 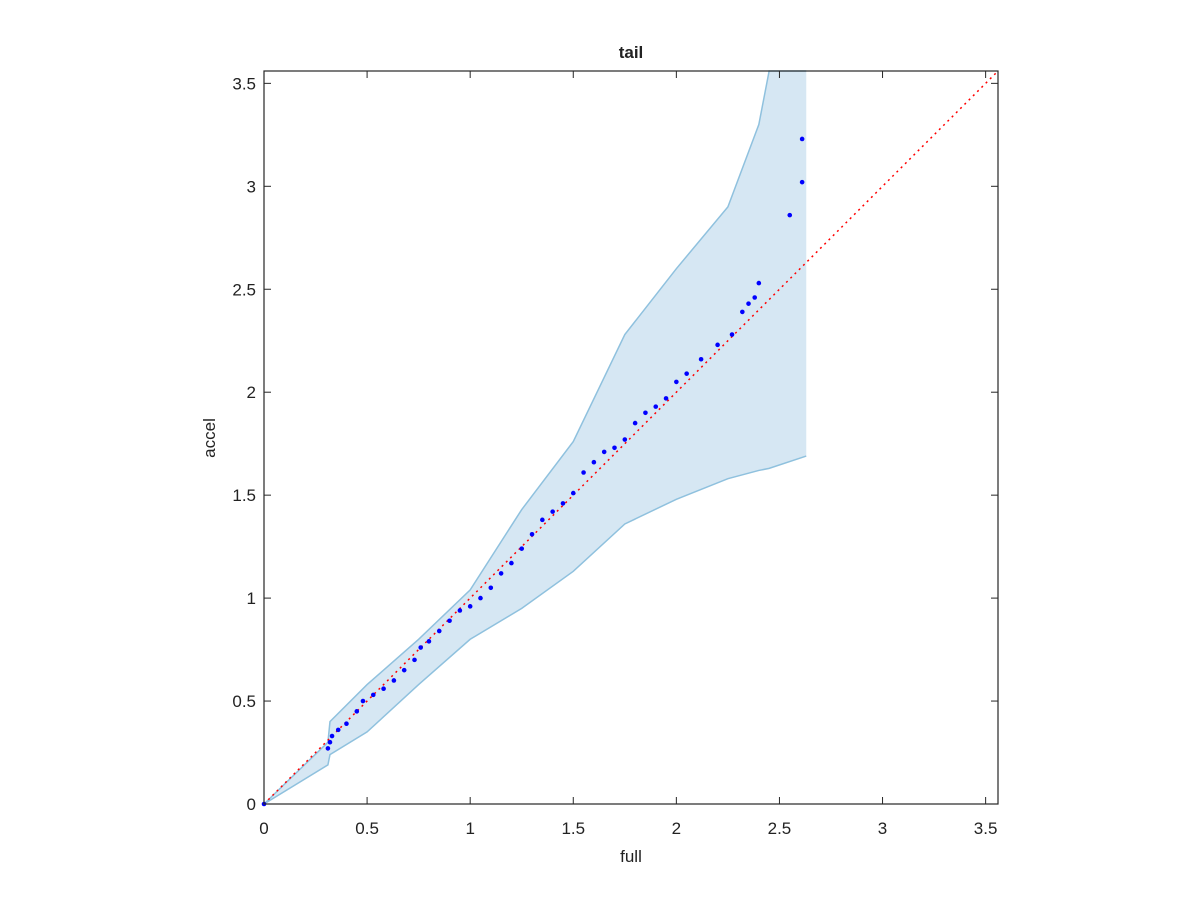 What do you see at coordinates (631, 856) in the screenshot?
I see `x-axis-label: full` at bounding box center [631, 856].